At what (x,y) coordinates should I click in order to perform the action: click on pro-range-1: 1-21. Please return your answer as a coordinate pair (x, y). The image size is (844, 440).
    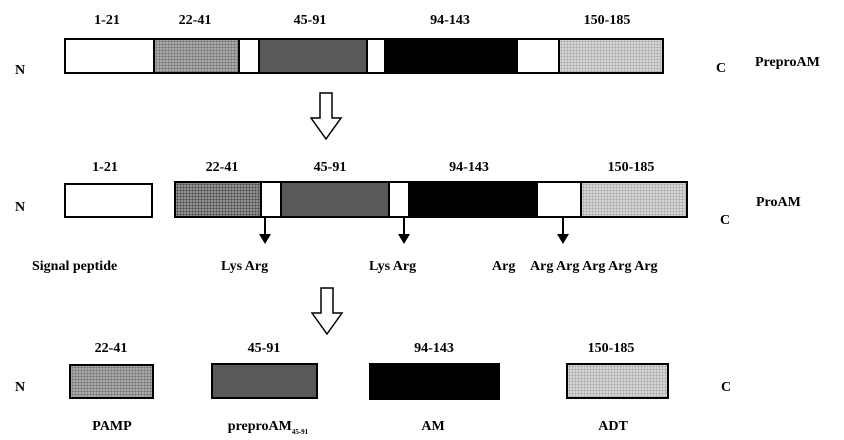
    Looking at the image, I should click on (105, 167).